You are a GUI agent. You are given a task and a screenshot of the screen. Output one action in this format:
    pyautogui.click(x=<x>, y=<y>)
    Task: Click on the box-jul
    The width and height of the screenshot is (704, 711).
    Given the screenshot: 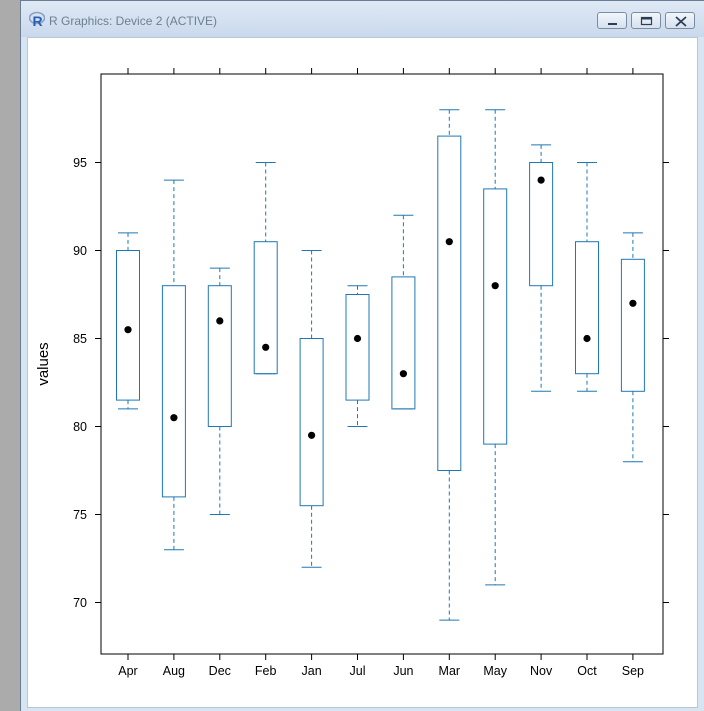 What is the action you would take?
    pyautogui.click(x=357, y=356)
    